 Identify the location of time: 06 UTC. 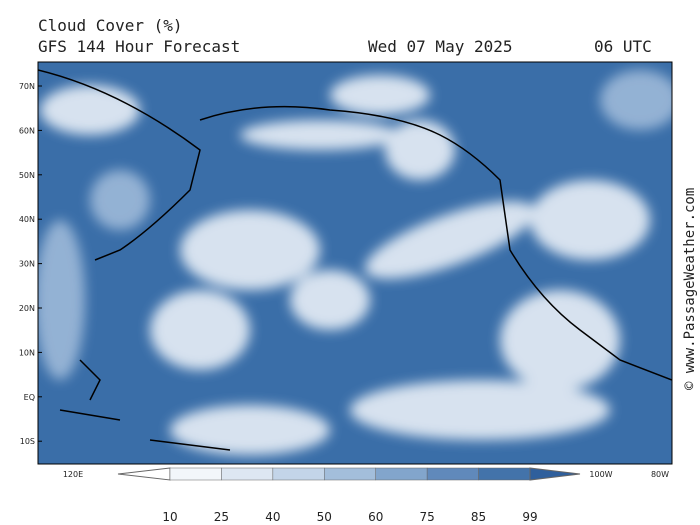
(623, 46).